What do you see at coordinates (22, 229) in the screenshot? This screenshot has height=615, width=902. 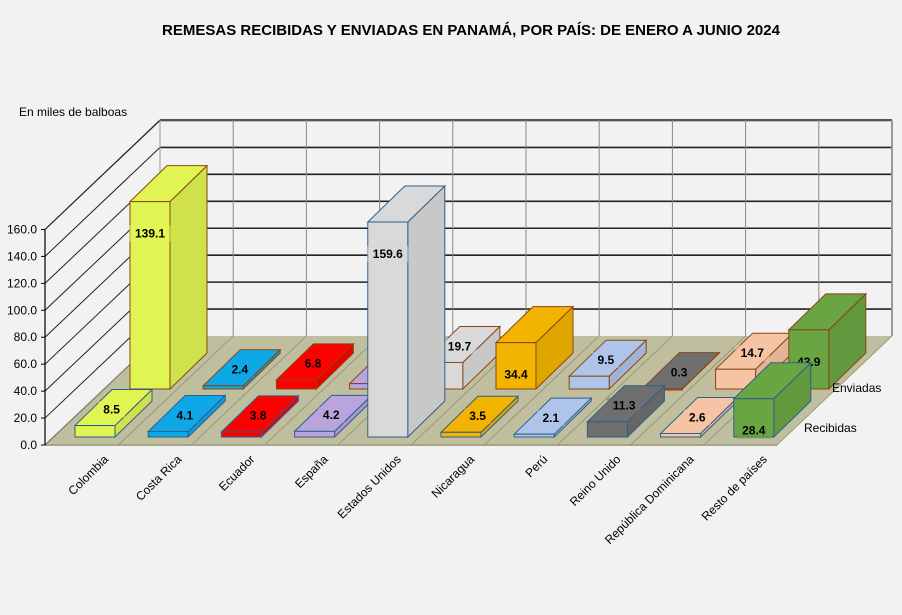 I see `y-tick-label: 160.0` at bounding box center [22, 229].